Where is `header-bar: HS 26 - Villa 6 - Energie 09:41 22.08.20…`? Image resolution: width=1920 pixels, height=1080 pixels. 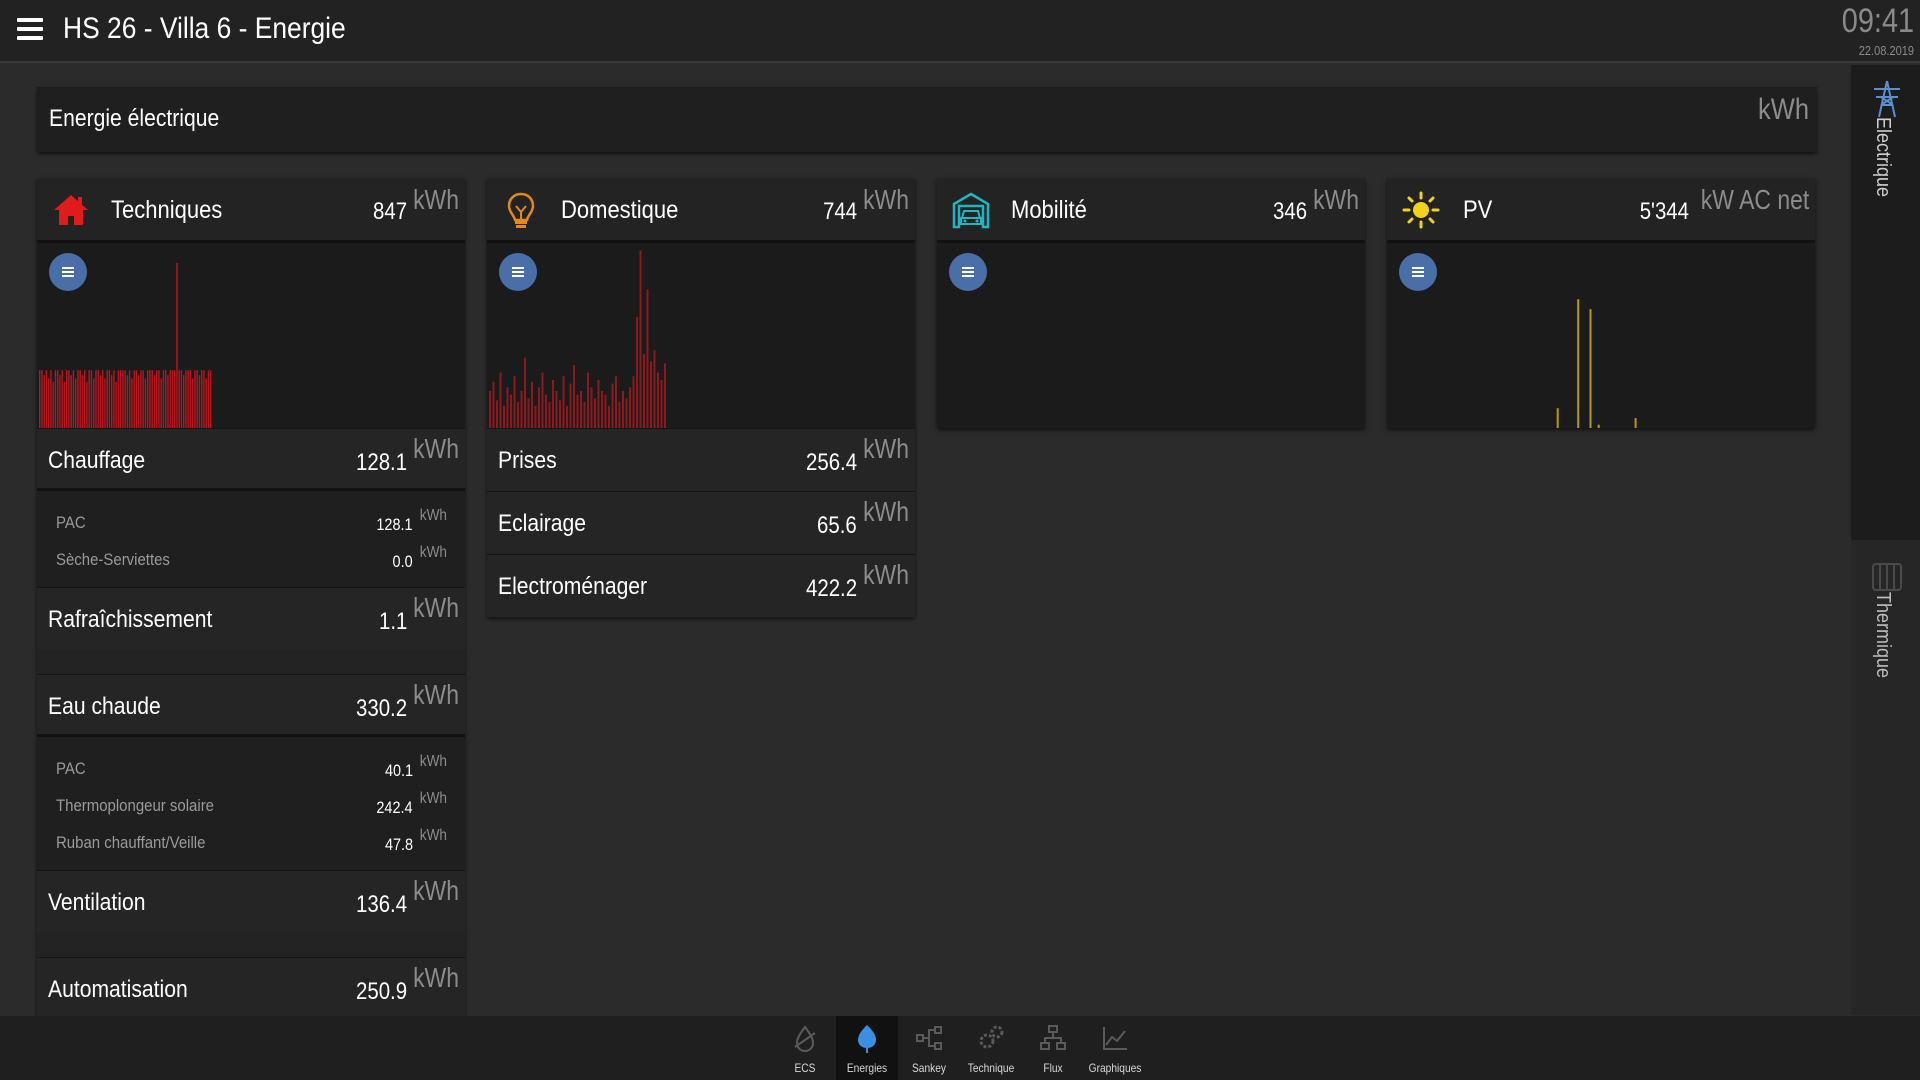 header-bar: HS 26 - Villa 6 - Energie 09:41 22.08.20… is located at coordinates (960, 31).